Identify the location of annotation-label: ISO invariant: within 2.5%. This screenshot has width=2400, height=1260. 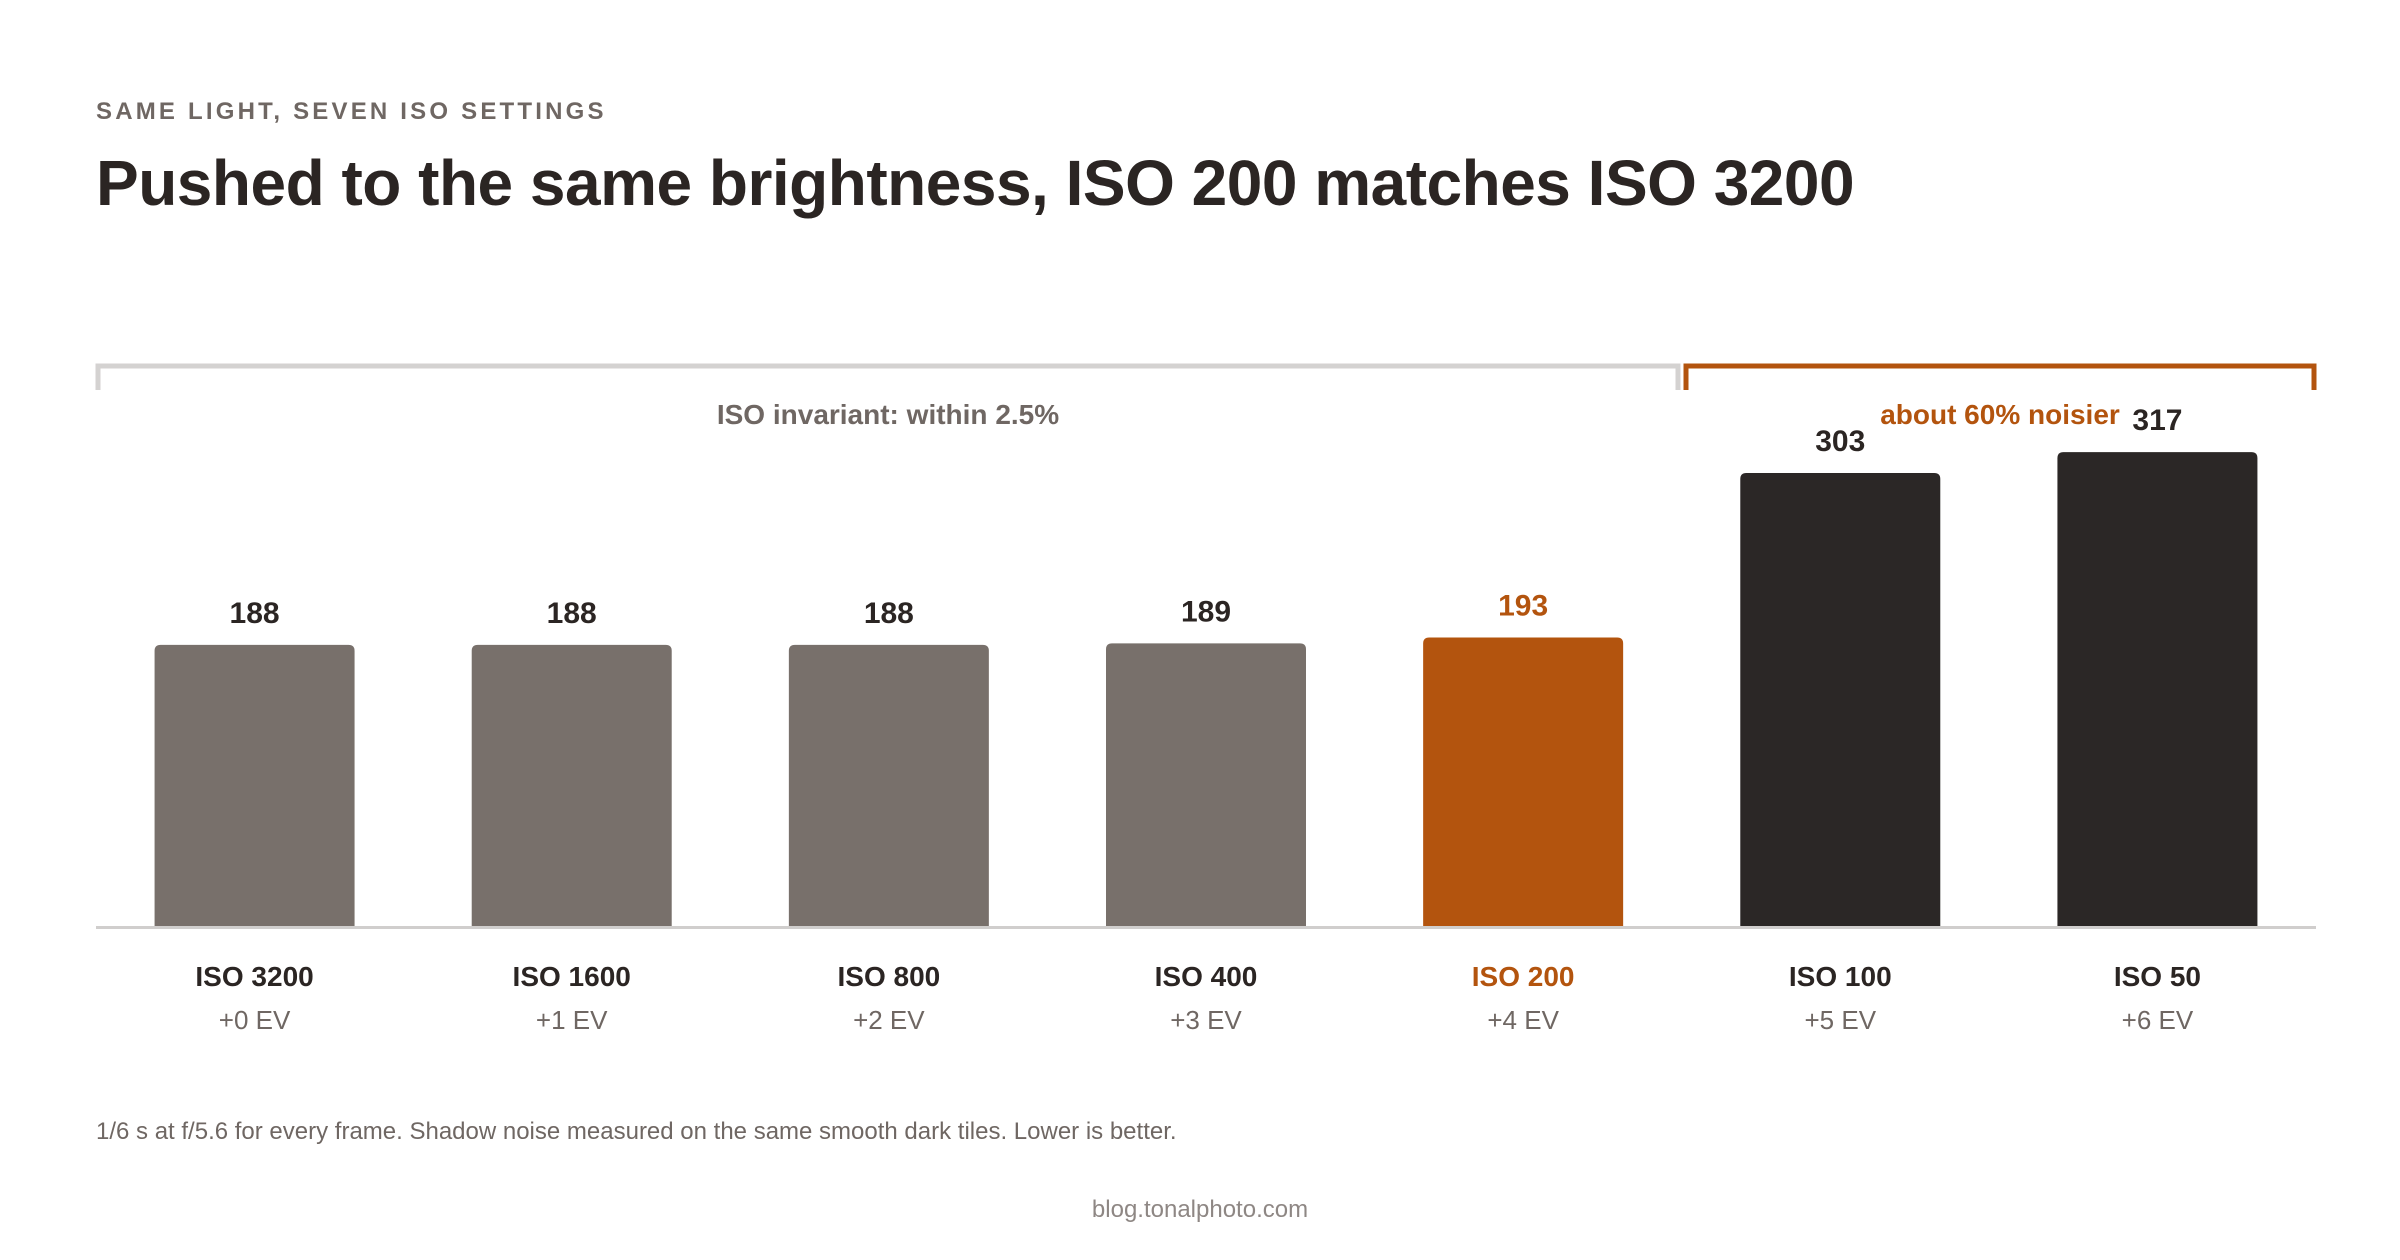
(888, 414).